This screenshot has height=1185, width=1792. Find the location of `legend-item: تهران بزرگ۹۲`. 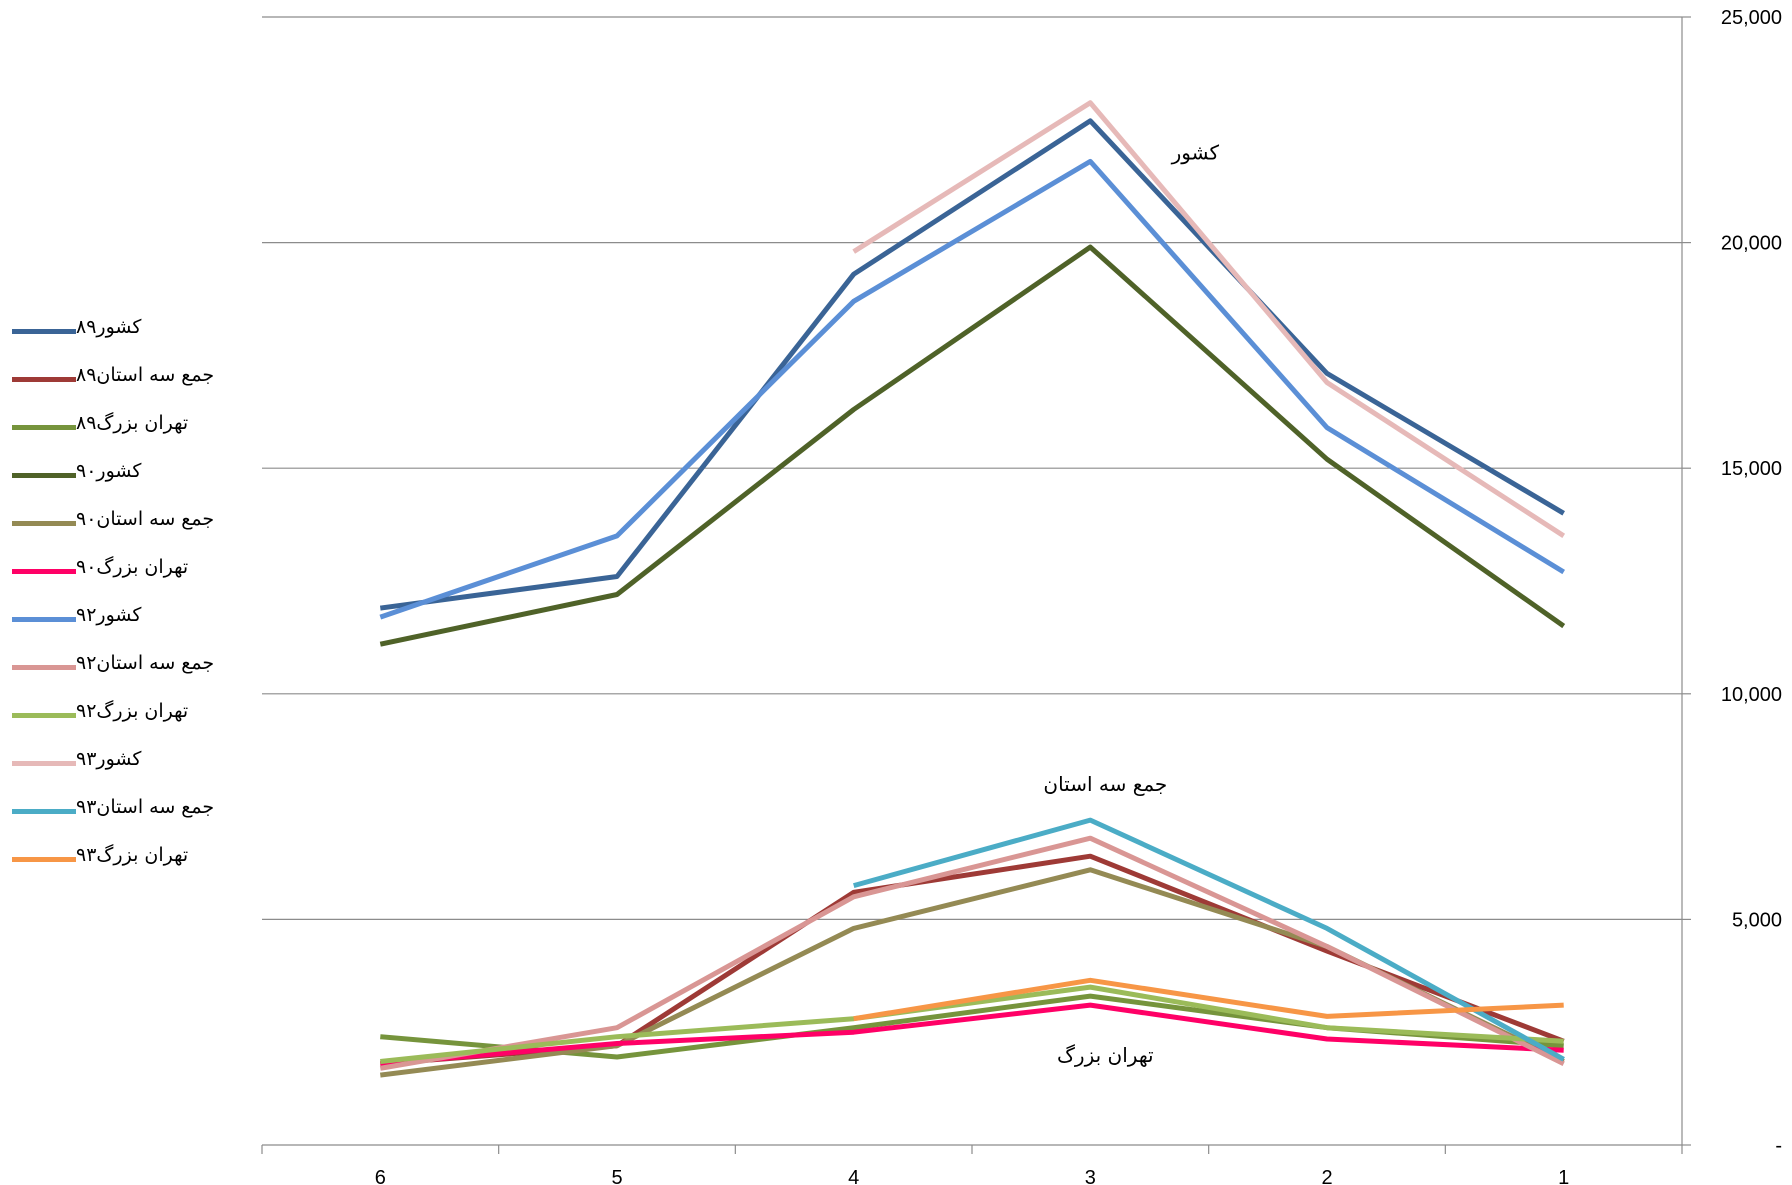

legend-item: تهران بزرگ۹۲ is located at coordinates (132, 718).